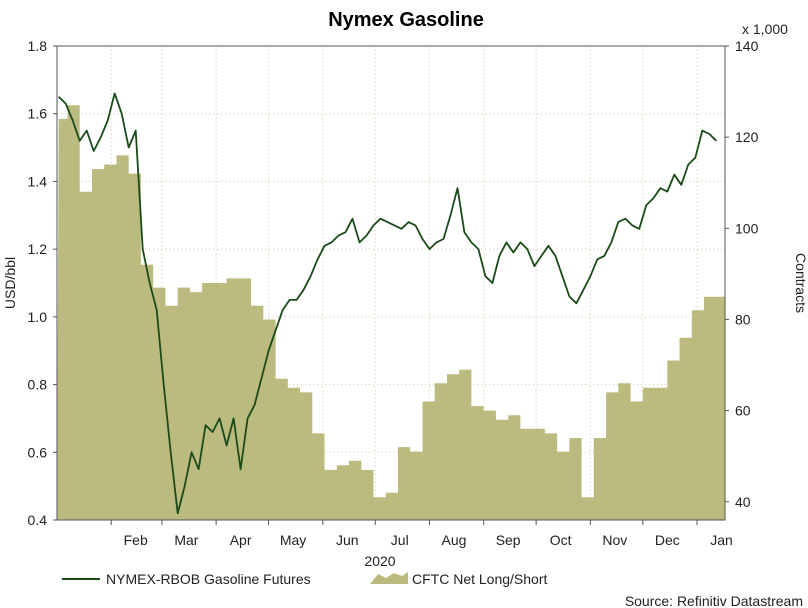 This screenshot has height=608, width=808. Describe the element at coordinates (10, 283) in the screenshot. I see `left-axis-label: USD/bbl` at that location.